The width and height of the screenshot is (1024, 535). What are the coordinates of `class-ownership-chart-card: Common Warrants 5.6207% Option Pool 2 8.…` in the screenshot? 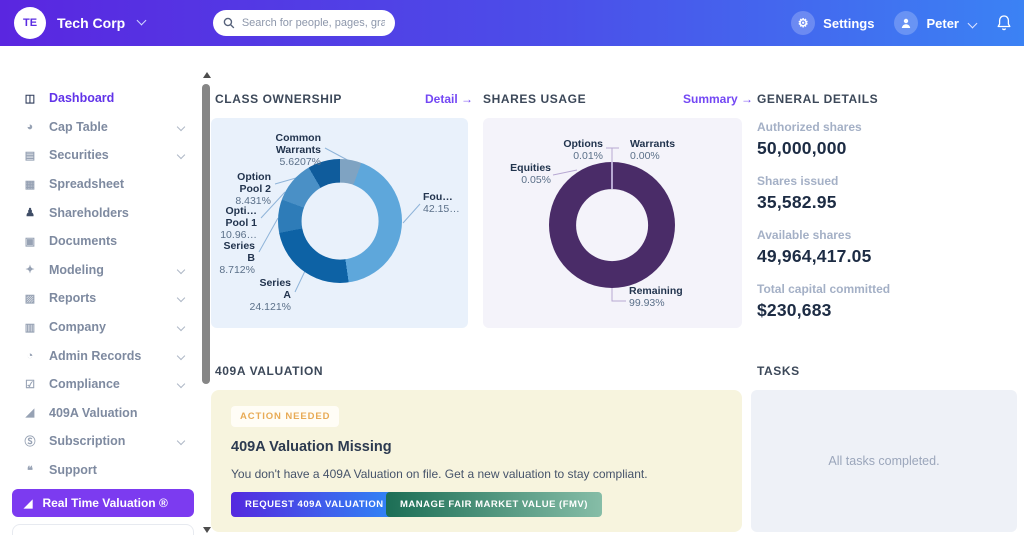 It's located at (339, 223).